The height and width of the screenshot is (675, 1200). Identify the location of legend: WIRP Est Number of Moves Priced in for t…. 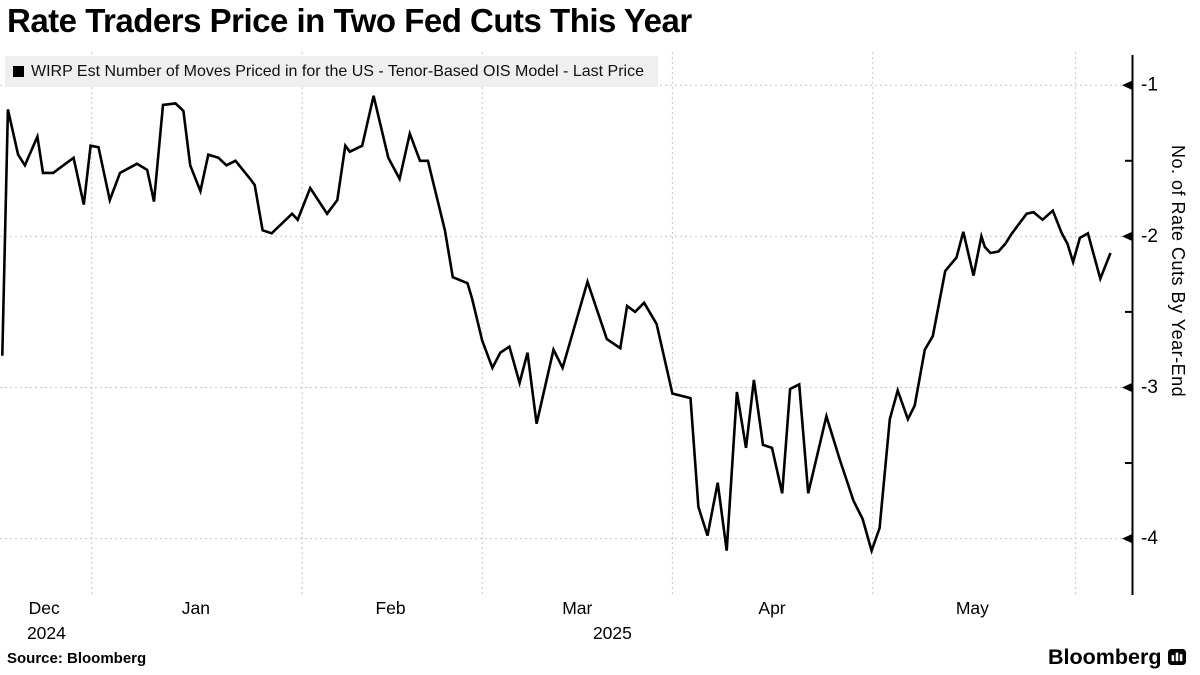
(331, 71).